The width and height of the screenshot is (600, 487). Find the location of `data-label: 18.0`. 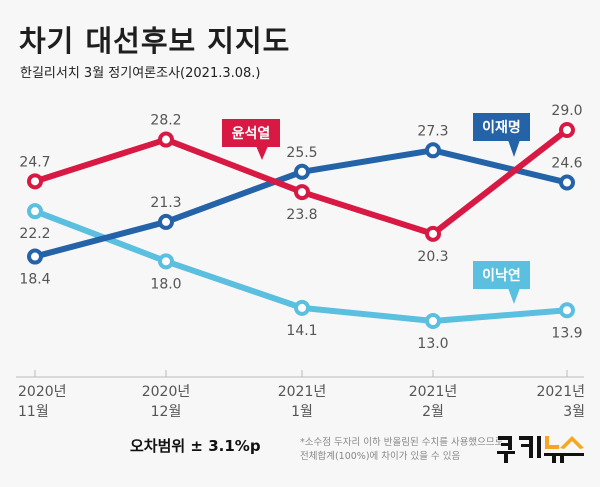

data-label: 18.0 is located at coordinates (165, 284).